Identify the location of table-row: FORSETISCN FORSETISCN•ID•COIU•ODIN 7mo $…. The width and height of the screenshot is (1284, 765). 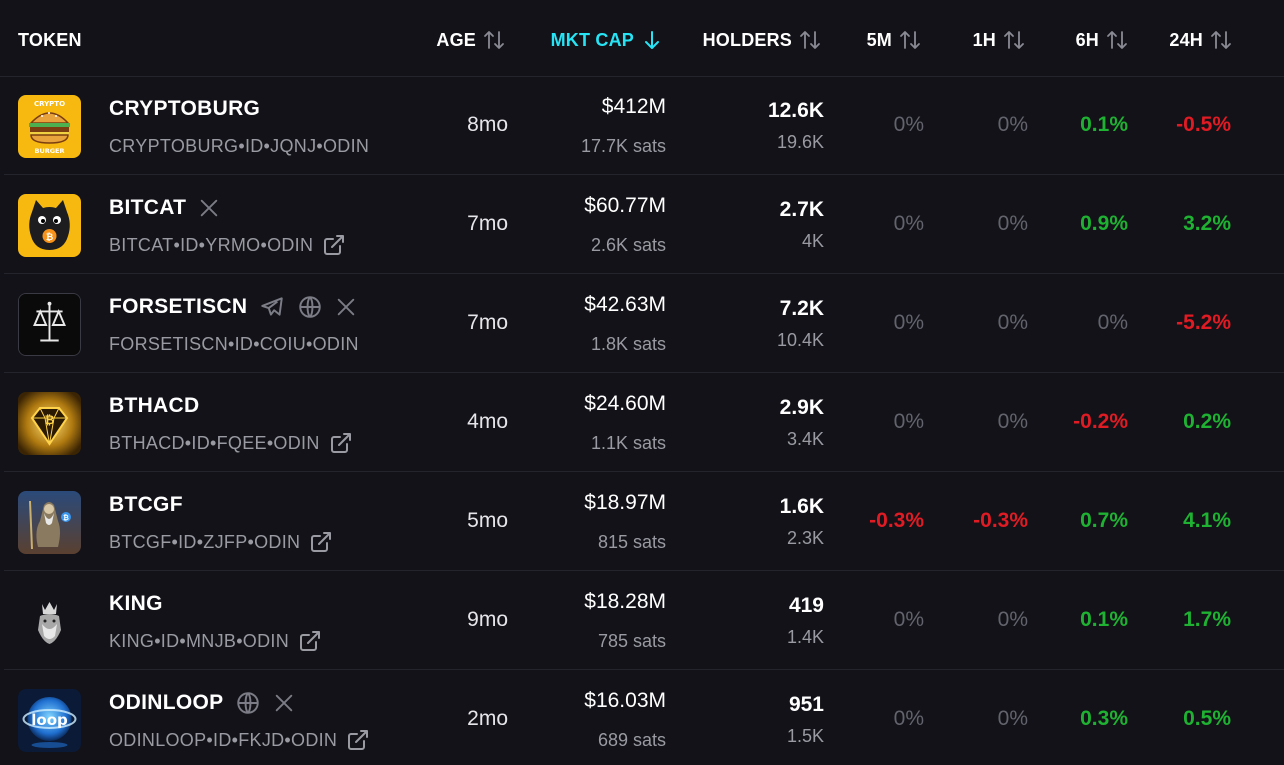
(644, 323).